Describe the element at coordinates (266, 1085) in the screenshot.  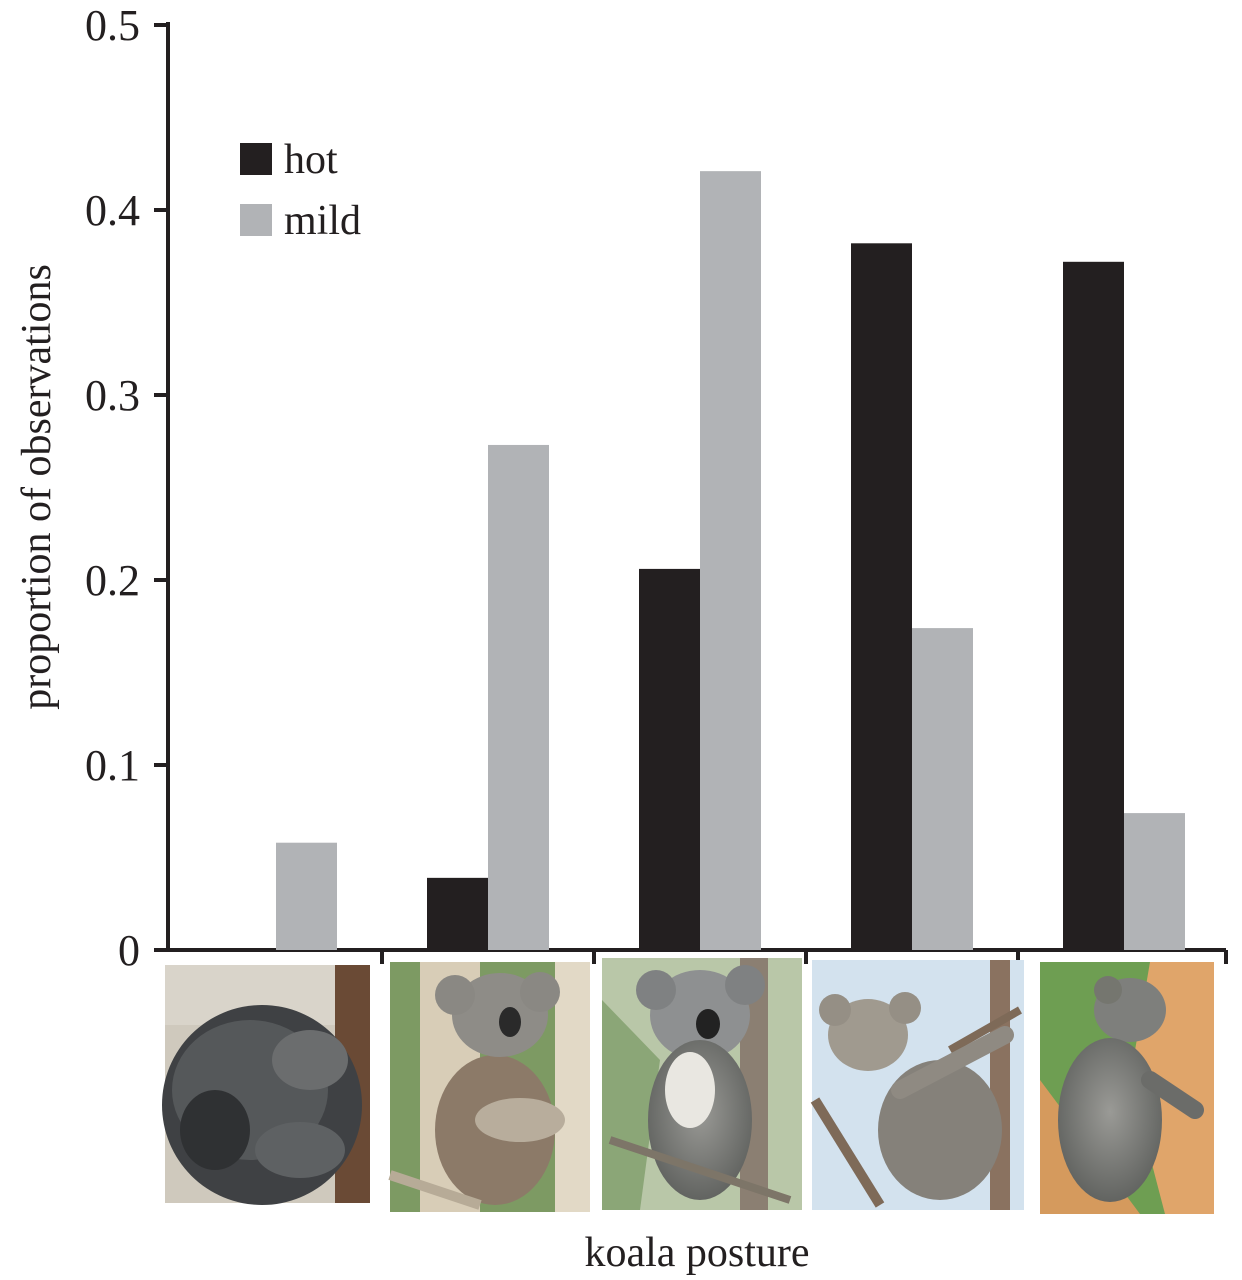
I see `koala-curled-ball-photo` at that location.